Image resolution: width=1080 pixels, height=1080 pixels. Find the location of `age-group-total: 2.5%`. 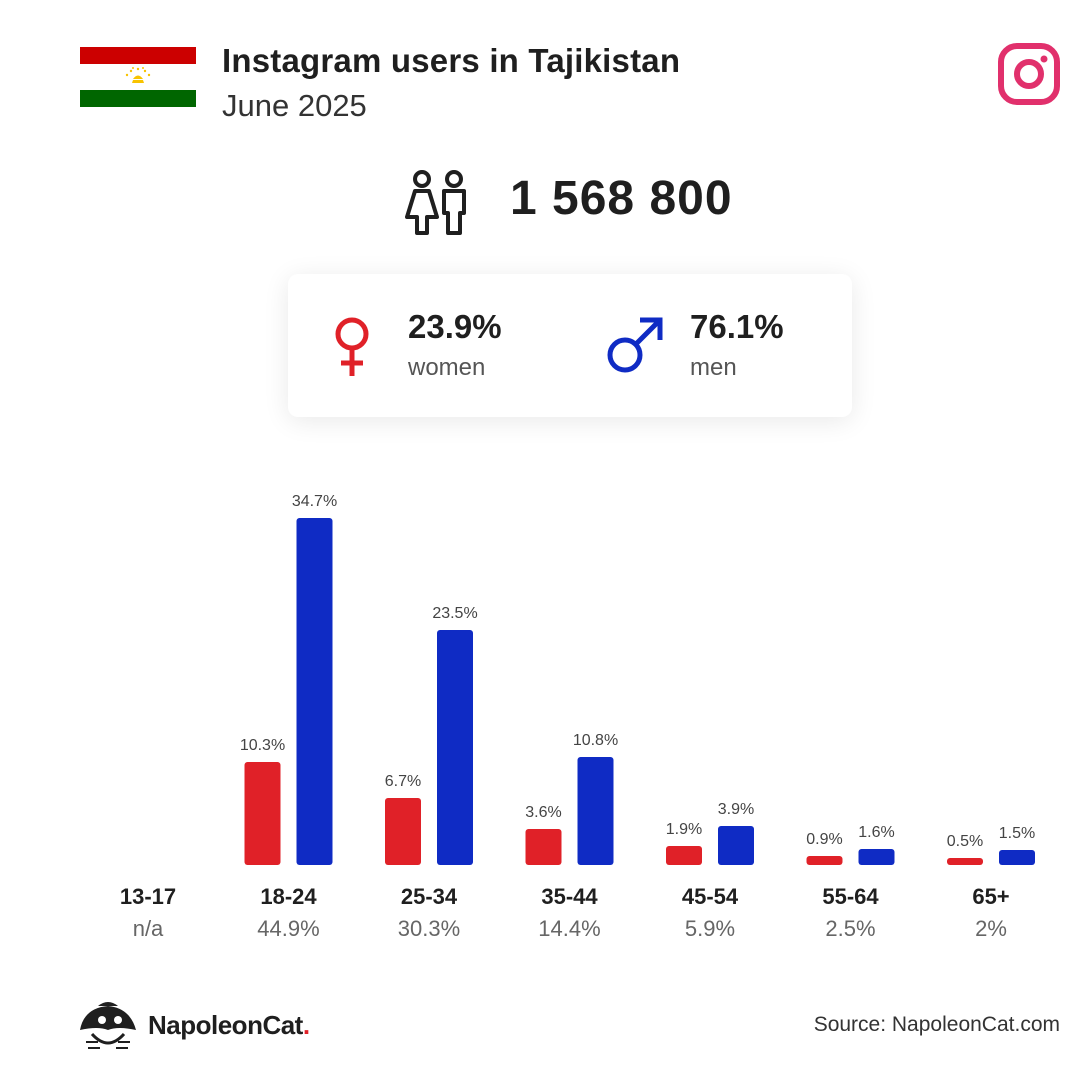

age-group-total: 2.5% is located at coordinates (850, 928).